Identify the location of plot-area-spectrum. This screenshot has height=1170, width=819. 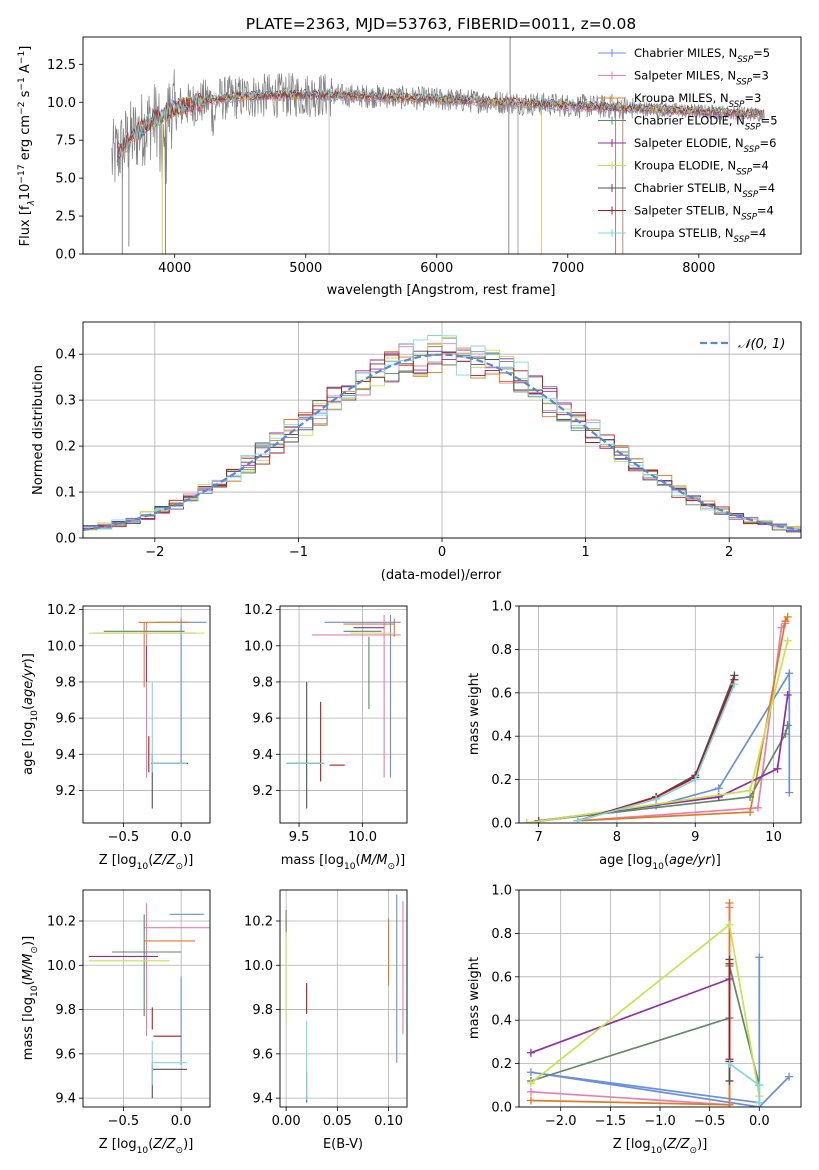
(438, 145).